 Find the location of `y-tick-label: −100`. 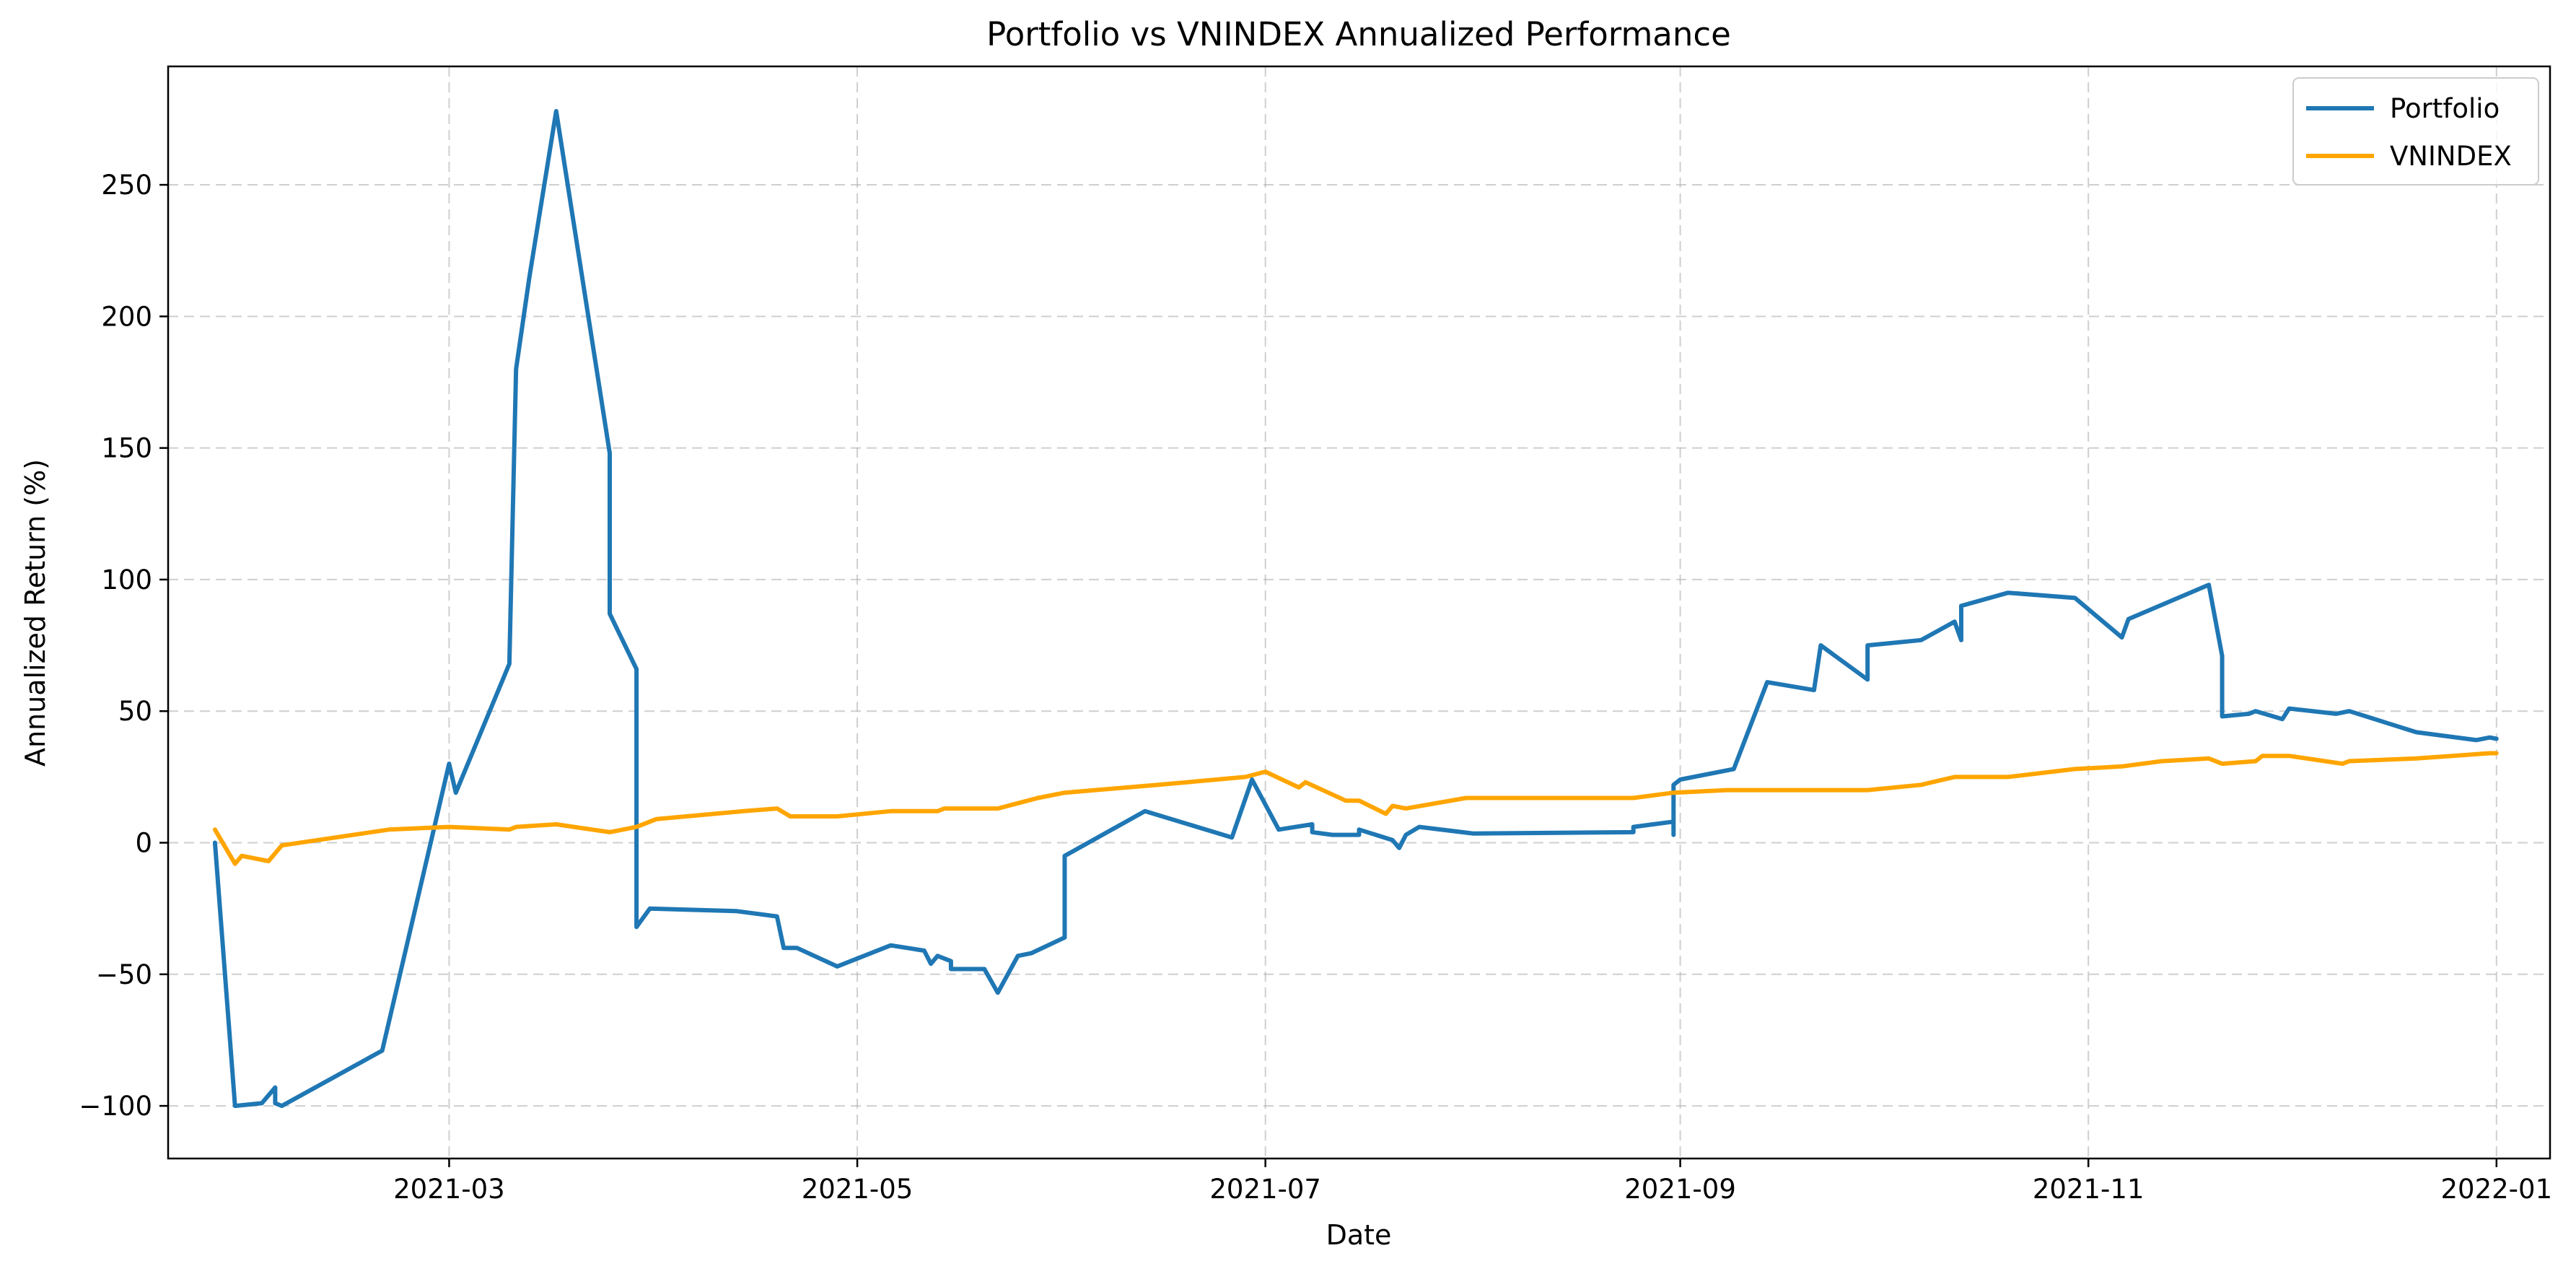

y-tick-label: −100 is located at coordinates (115, 1106).